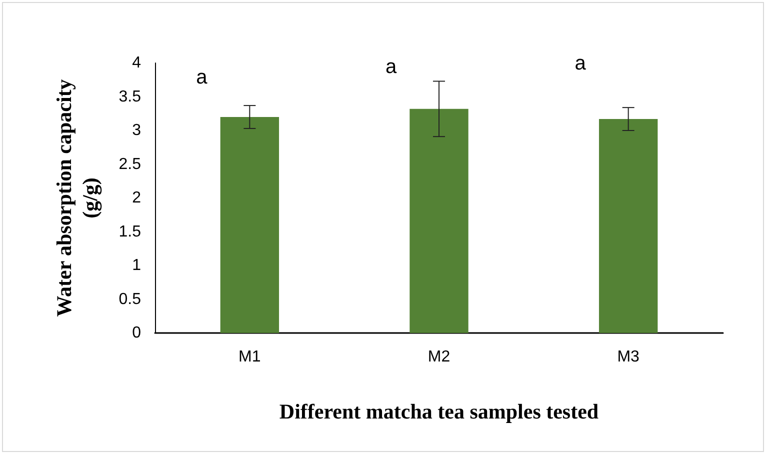  What do you see at coordinates (137, 333) in the screenshot?
I see `y-tick-label: 0` at bounding box center [137, 333].